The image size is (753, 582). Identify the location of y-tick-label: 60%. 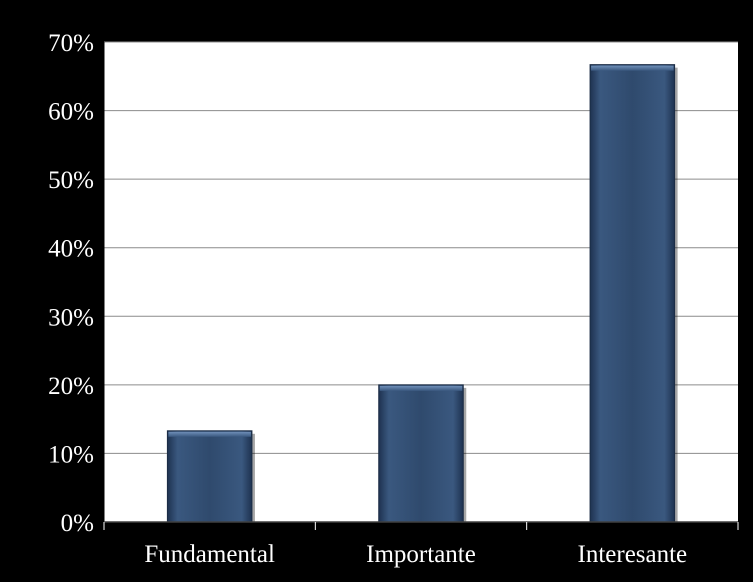
(71, 112).